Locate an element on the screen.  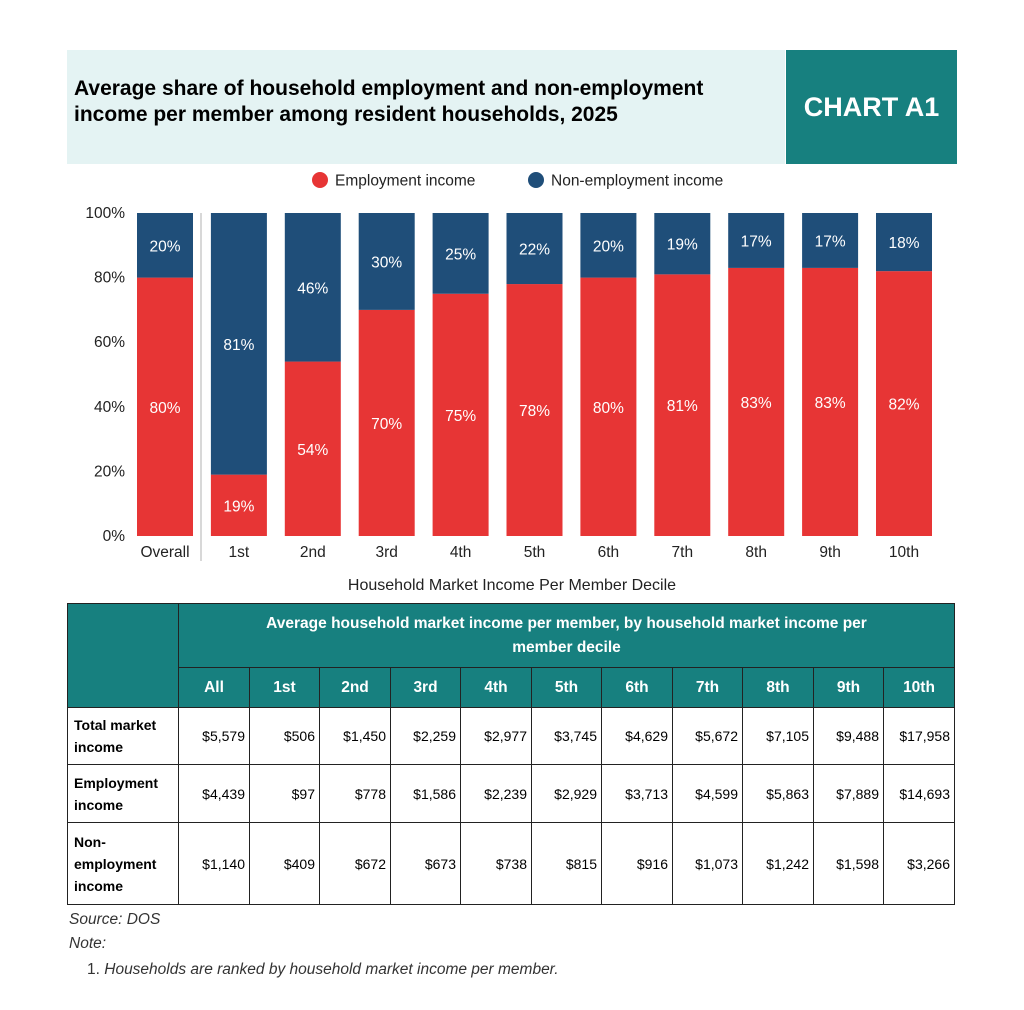
data-label-non-employment: 25% is located at coordinates (460, 254).